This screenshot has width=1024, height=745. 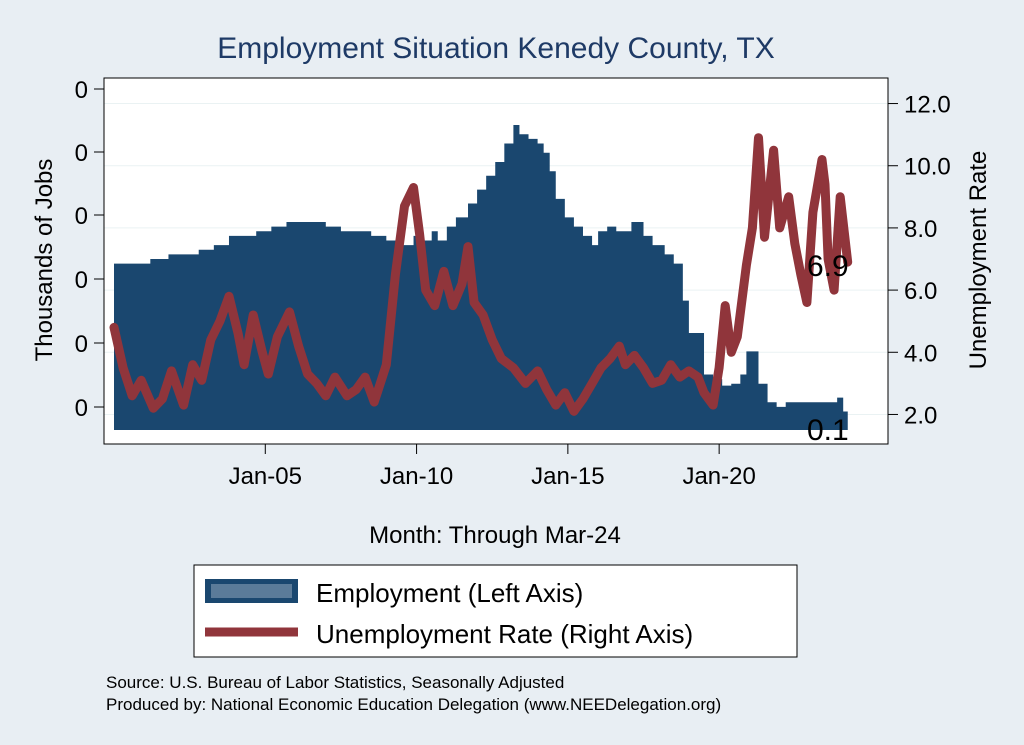 What do you see at coordinates (828, 266) in the screenshot?
I see `unemployment-end-label: 6.9` at bounding box center [828, 266].